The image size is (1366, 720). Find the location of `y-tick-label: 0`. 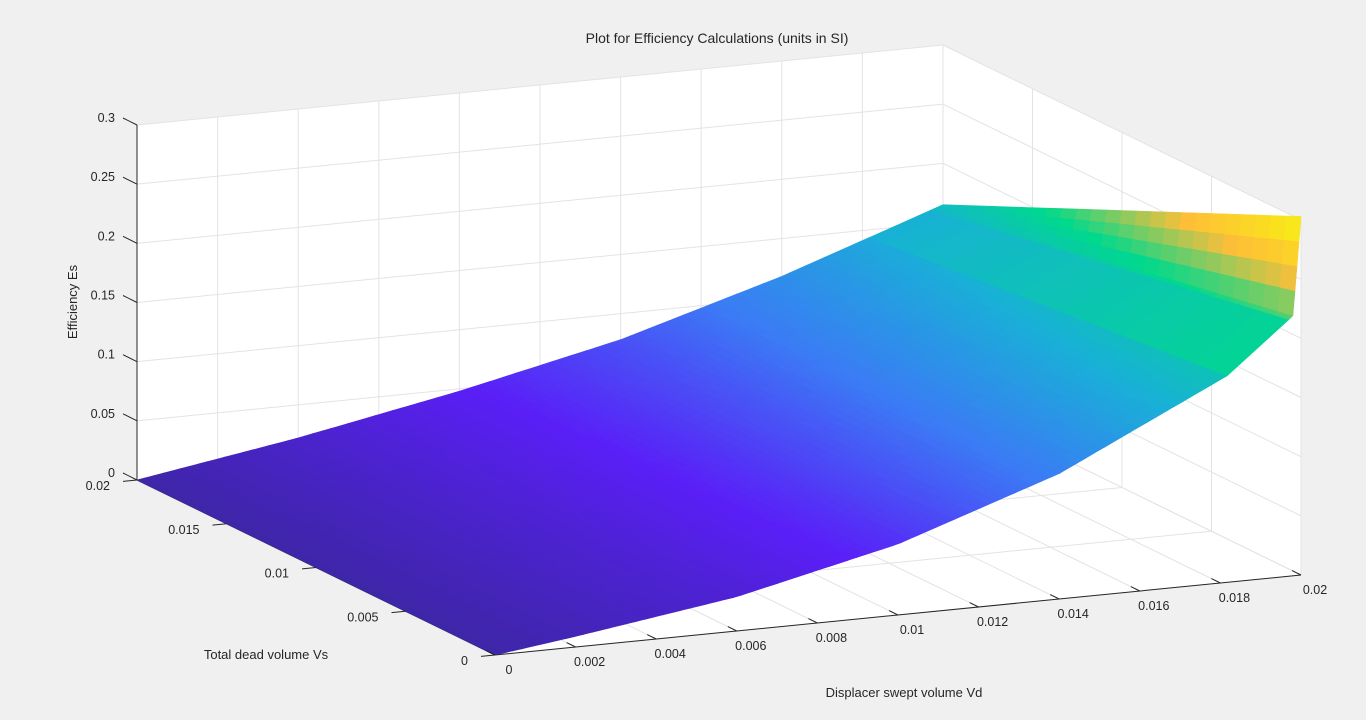

y-tick-label: 0 is located at coordinates (464, 661).